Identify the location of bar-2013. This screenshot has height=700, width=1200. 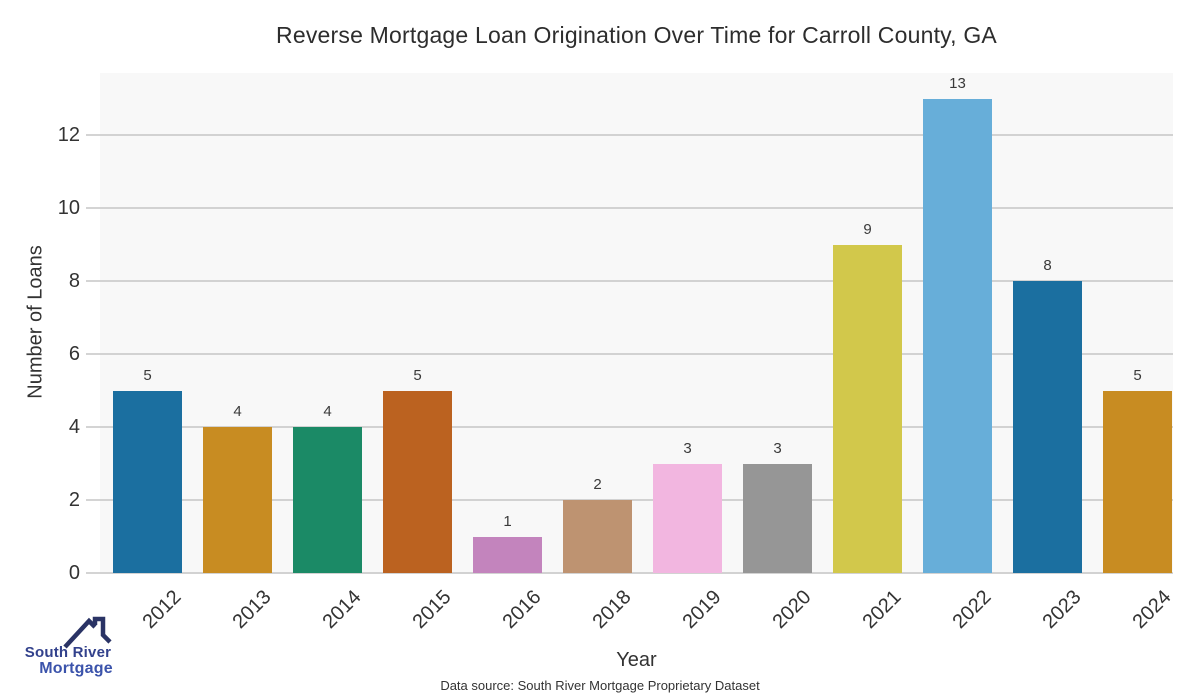
(237, 500).